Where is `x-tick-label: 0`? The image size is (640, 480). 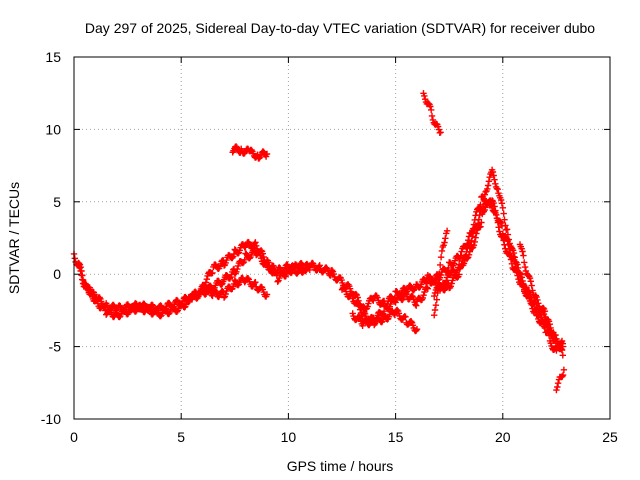 x-tick-label: 0 is located at coordinates (74, 437).